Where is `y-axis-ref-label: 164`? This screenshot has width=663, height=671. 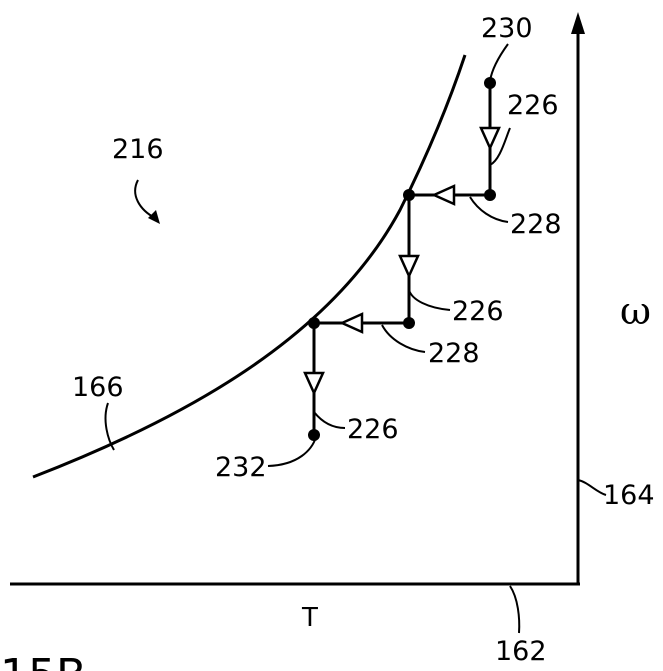 y-axis-ref-label: 164 is located at coordinates (629, 495).